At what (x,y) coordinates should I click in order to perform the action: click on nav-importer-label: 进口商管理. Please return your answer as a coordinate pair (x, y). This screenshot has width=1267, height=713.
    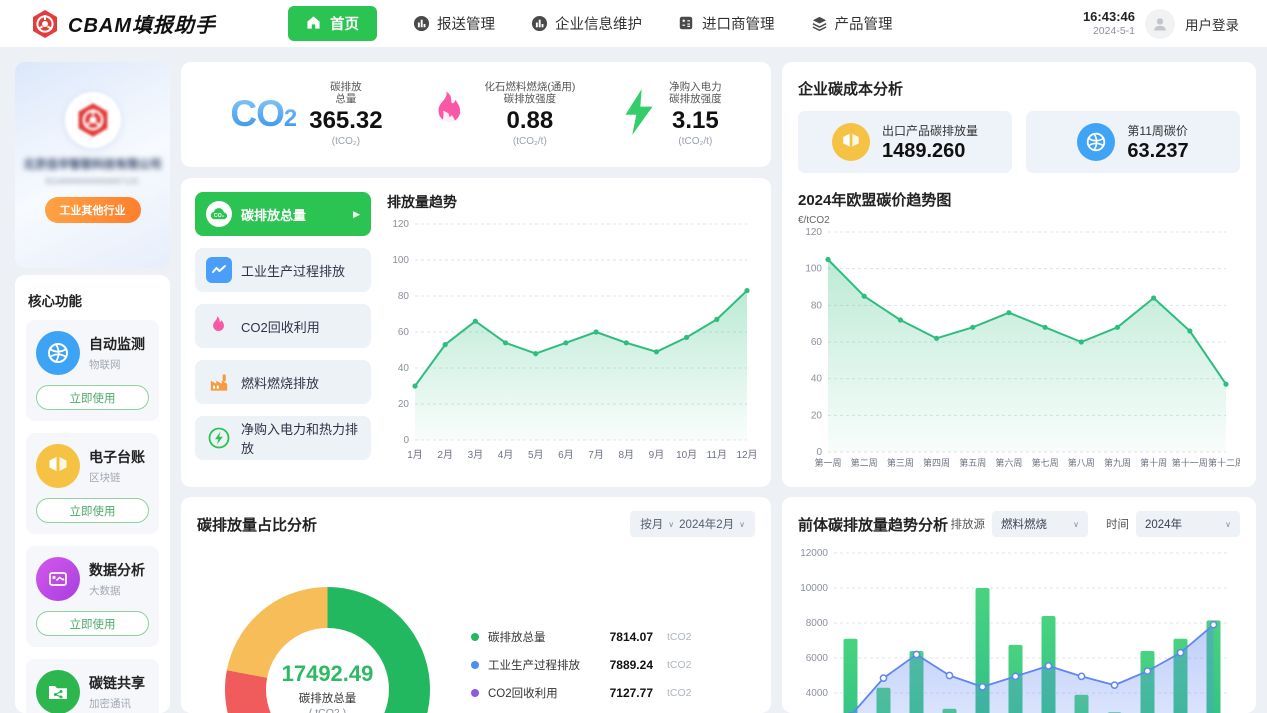
    Looking at the image, I should click on (738, 25).